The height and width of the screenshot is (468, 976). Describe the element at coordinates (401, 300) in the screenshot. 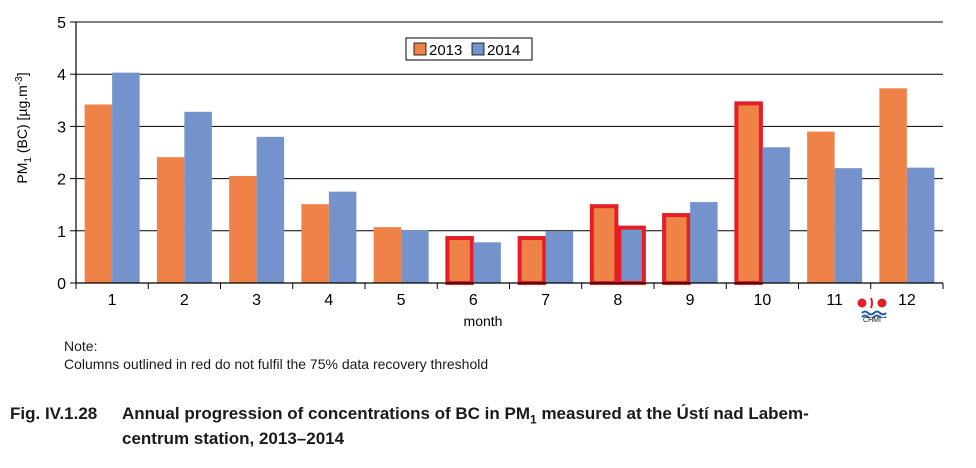

I see `x-tick-label: 5` at that location.